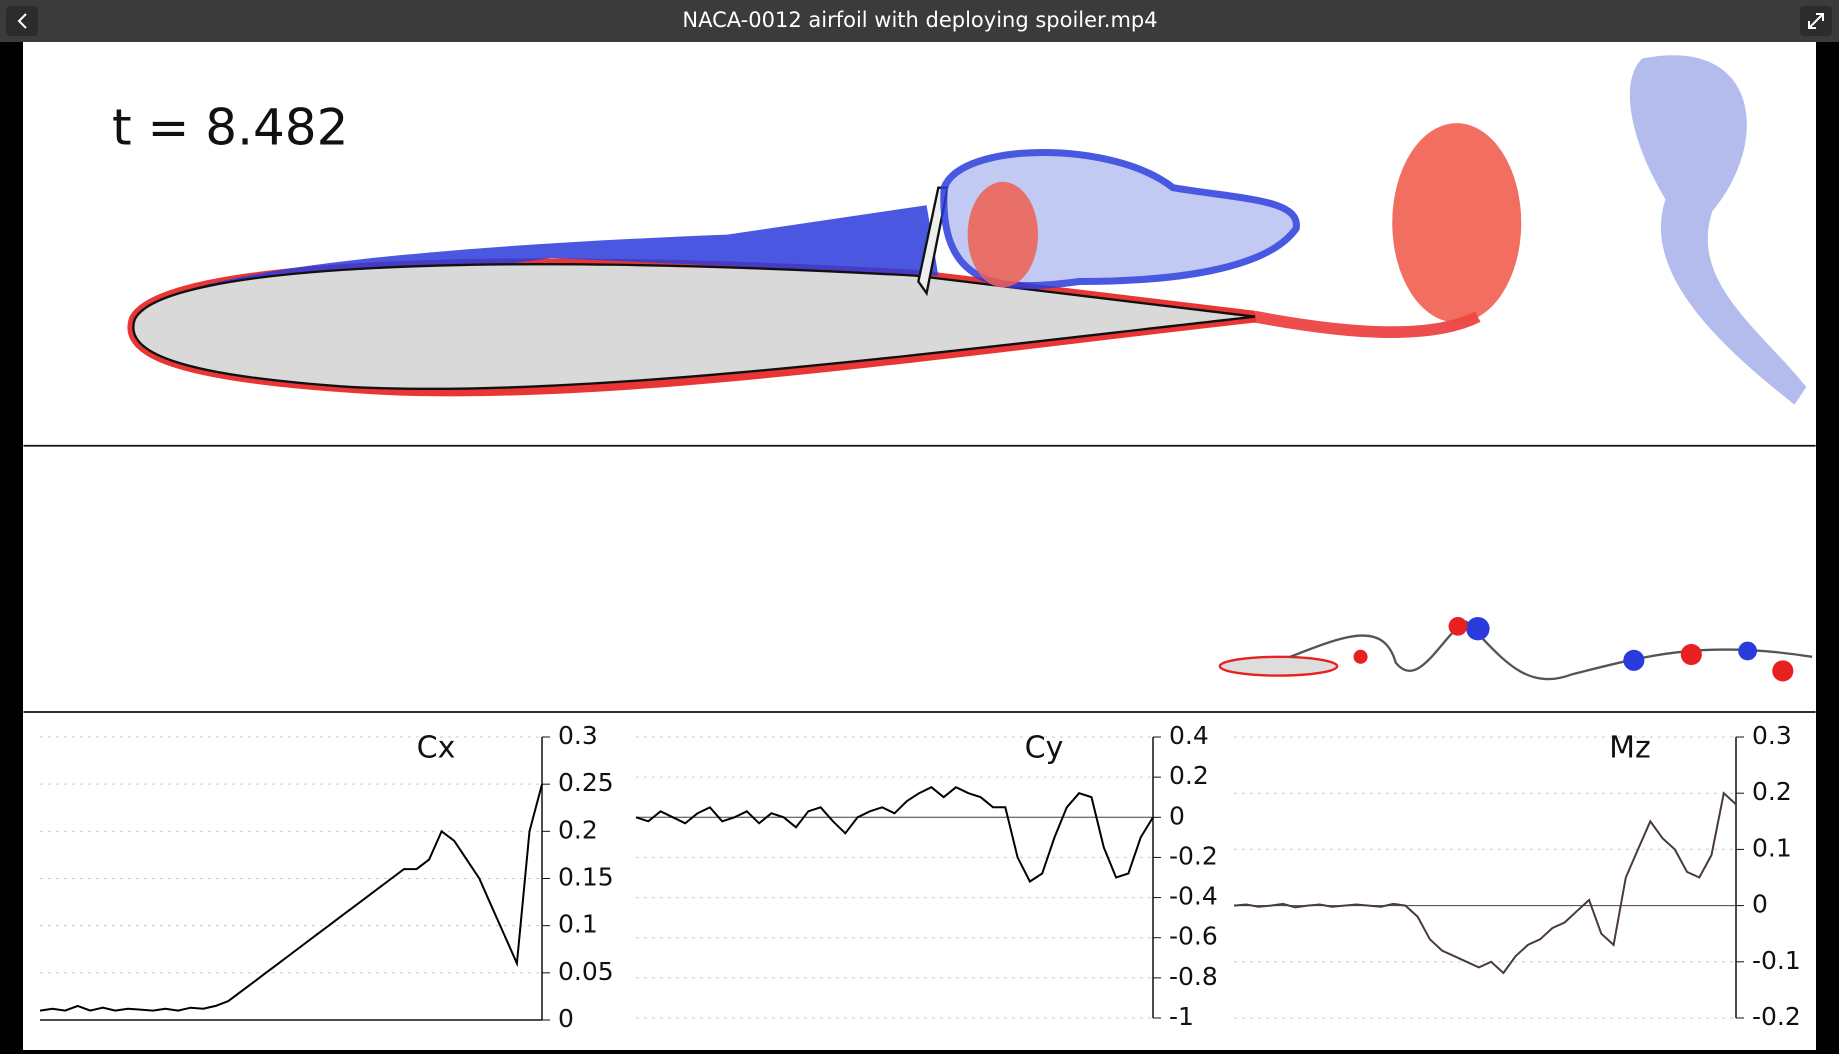  I want to click on fullscreen-icon, so click(1816, 21).